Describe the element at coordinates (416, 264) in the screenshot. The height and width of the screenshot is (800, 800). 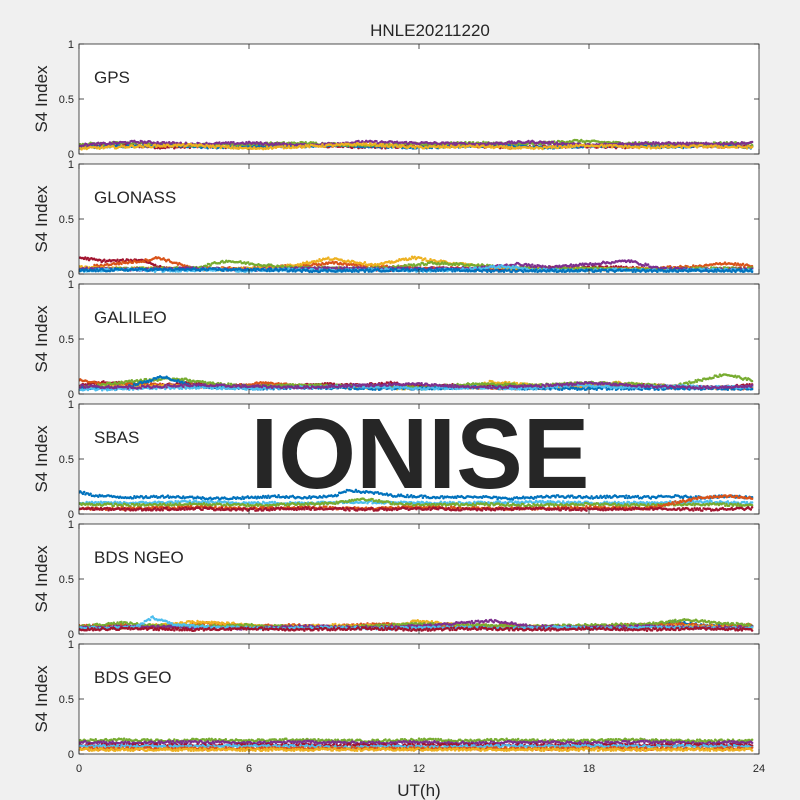
I see `scatter-points` at that location.